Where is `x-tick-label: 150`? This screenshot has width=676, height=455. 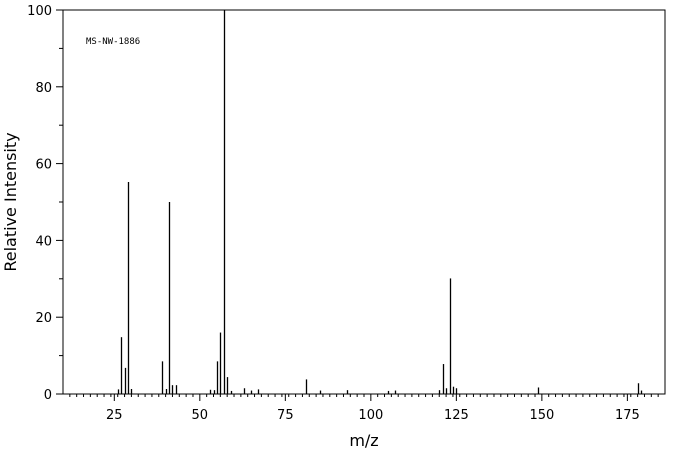 x-tick-label: 150 is located at coordinates (541, 415).